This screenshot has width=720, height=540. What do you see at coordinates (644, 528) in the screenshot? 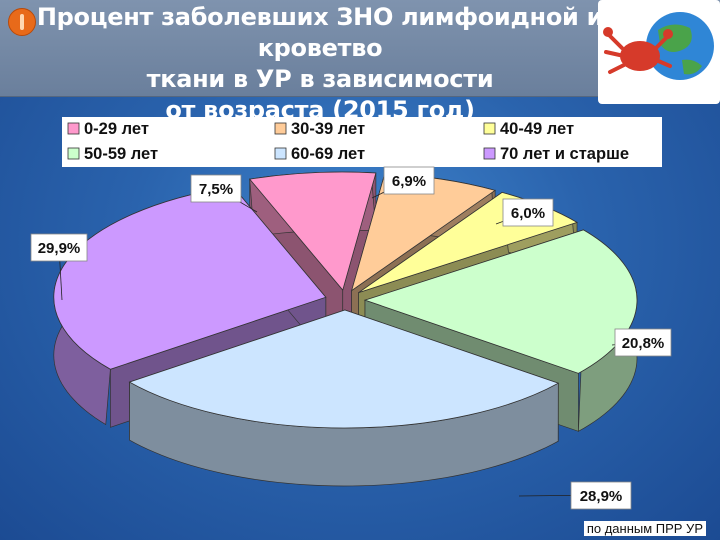
I see `source-note: по данным ПРР УР` at bounding box center [644, 528].